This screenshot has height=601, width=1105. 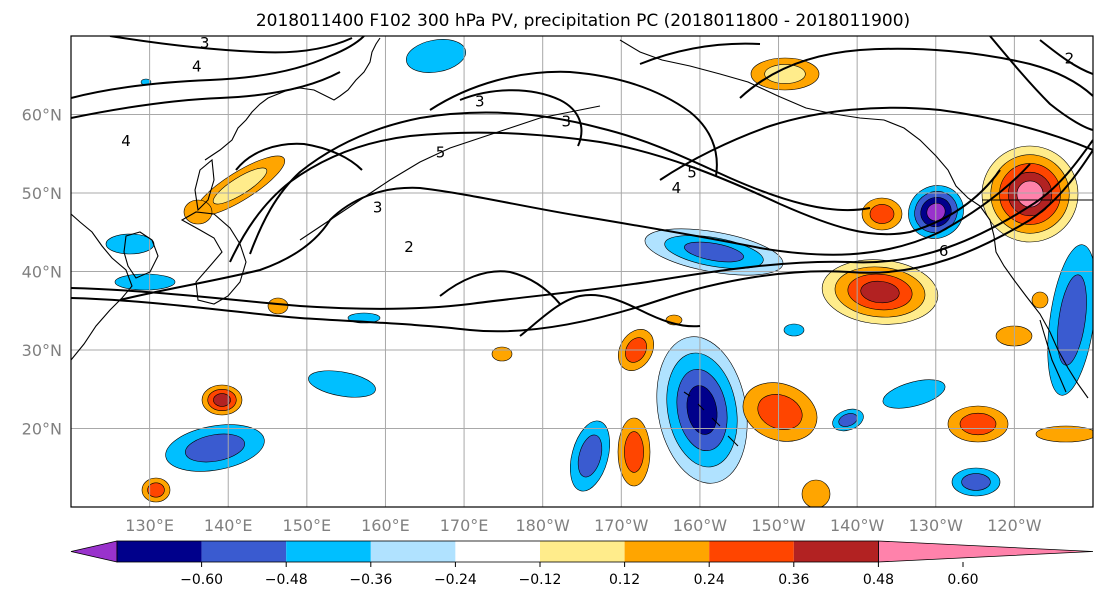 What do you see at coordinates (540, 580) in the screenshot?
I see `colorbar-tick-label: −0.12` at bounding box center [540, 580].